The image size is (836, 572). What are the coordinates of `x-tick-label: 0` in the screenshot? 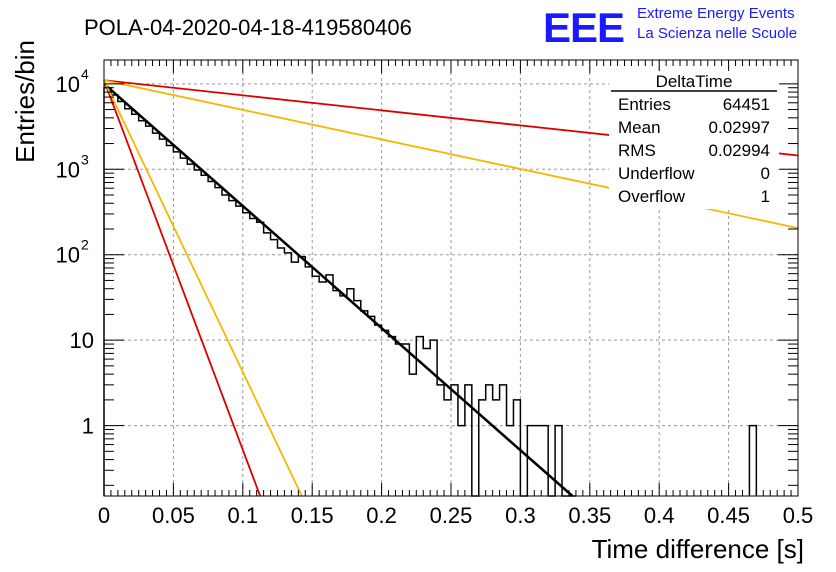 It's located at (104, 515).